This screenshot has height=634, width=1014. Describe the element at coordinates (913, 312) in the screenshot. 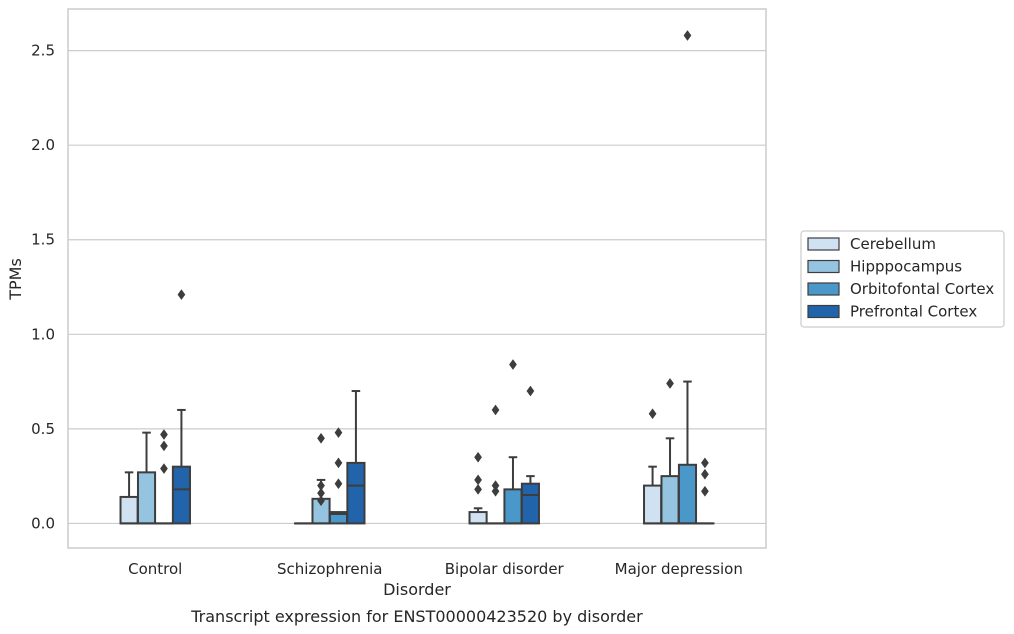

I see `legend-label: Prefrontal Cortex` at that location.